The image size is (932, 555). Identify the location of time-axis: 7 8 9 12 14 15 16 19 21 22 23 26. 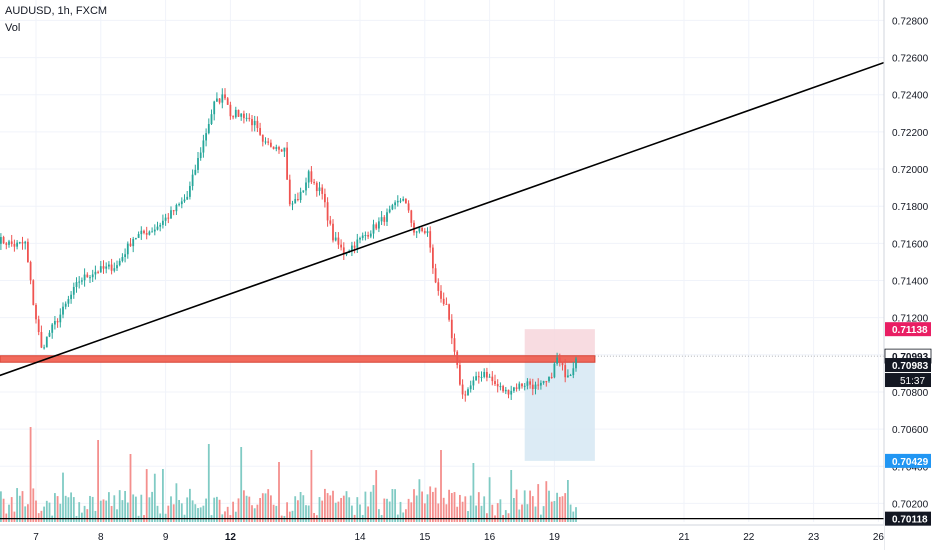
(442, 537).